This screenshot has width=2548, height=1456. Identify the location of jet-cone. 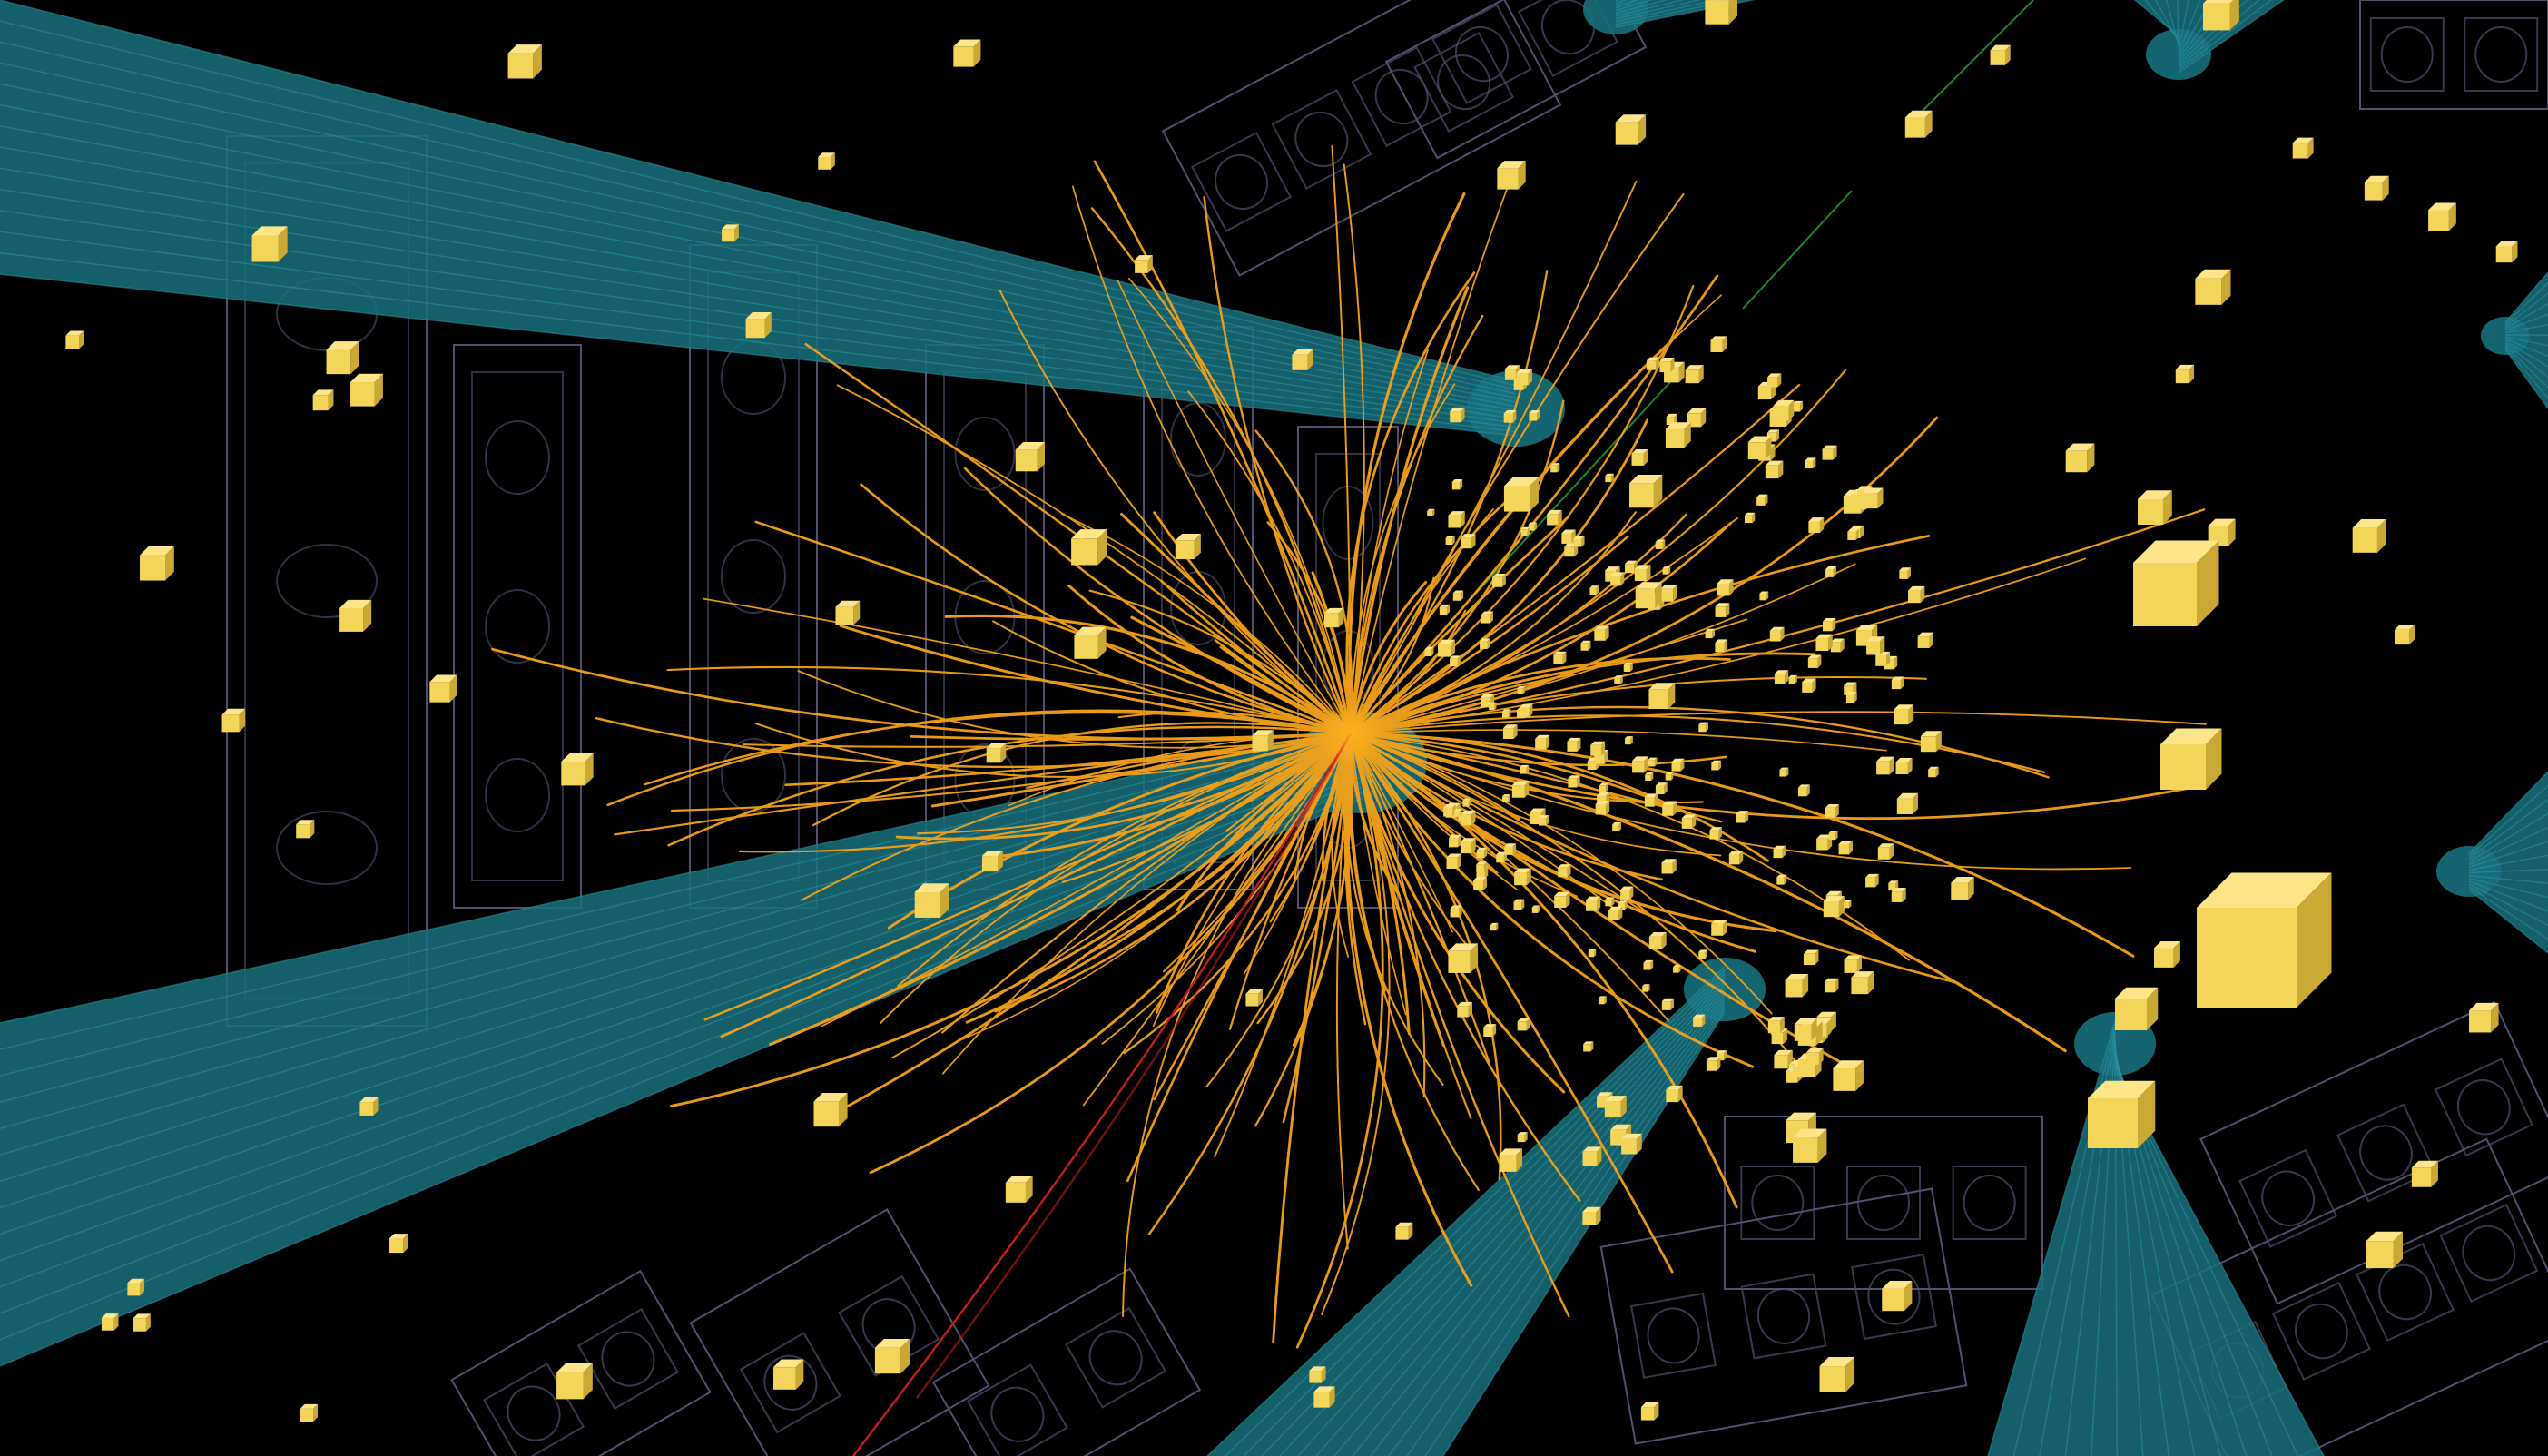
(2492, 863).